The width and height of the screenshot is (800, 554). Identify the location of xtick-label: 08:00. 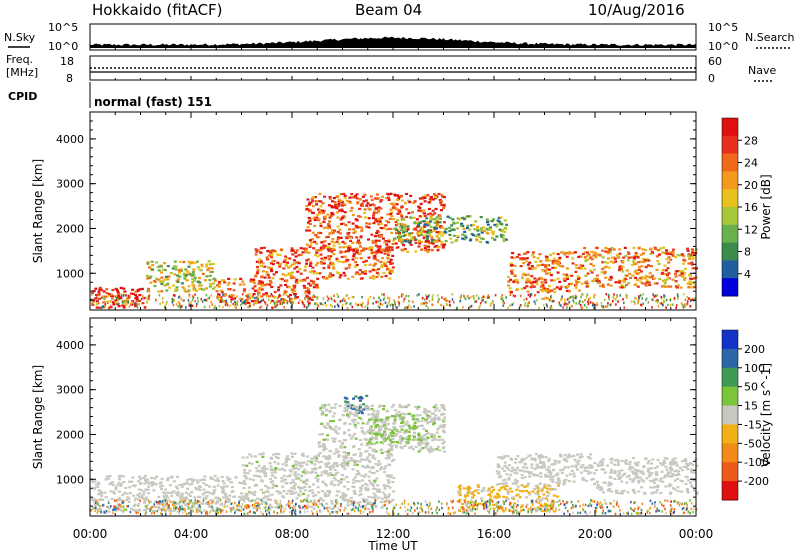
(292, 534).